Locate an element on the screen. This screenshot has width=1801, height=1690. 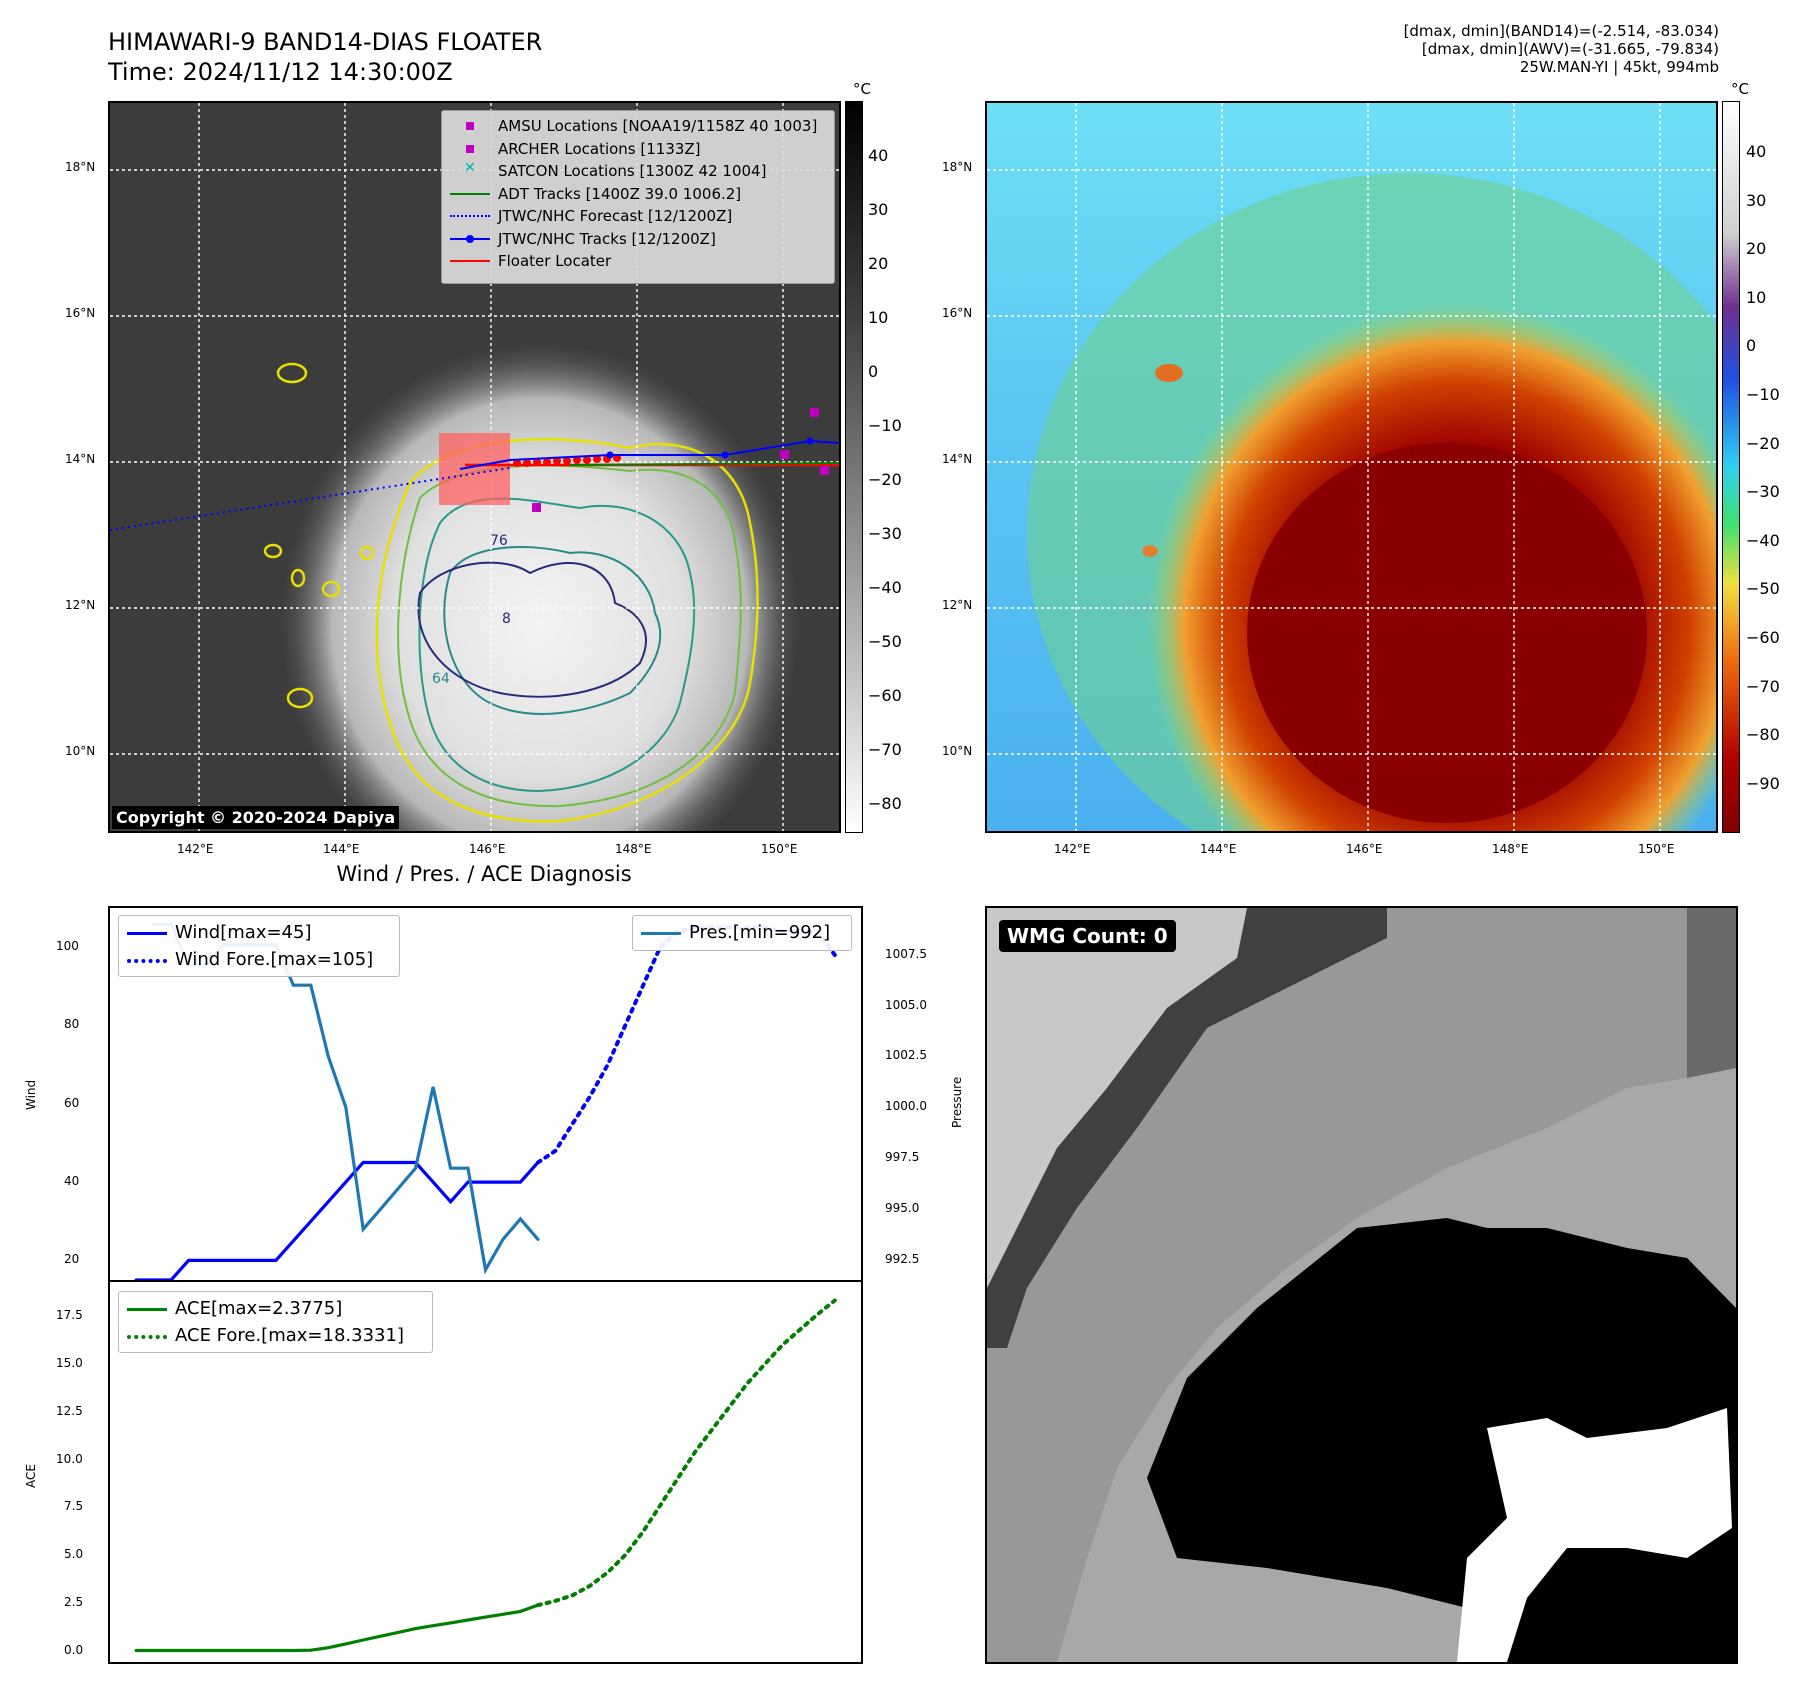
x-marker-icon: ✕ is located at coordinates (470, 168).